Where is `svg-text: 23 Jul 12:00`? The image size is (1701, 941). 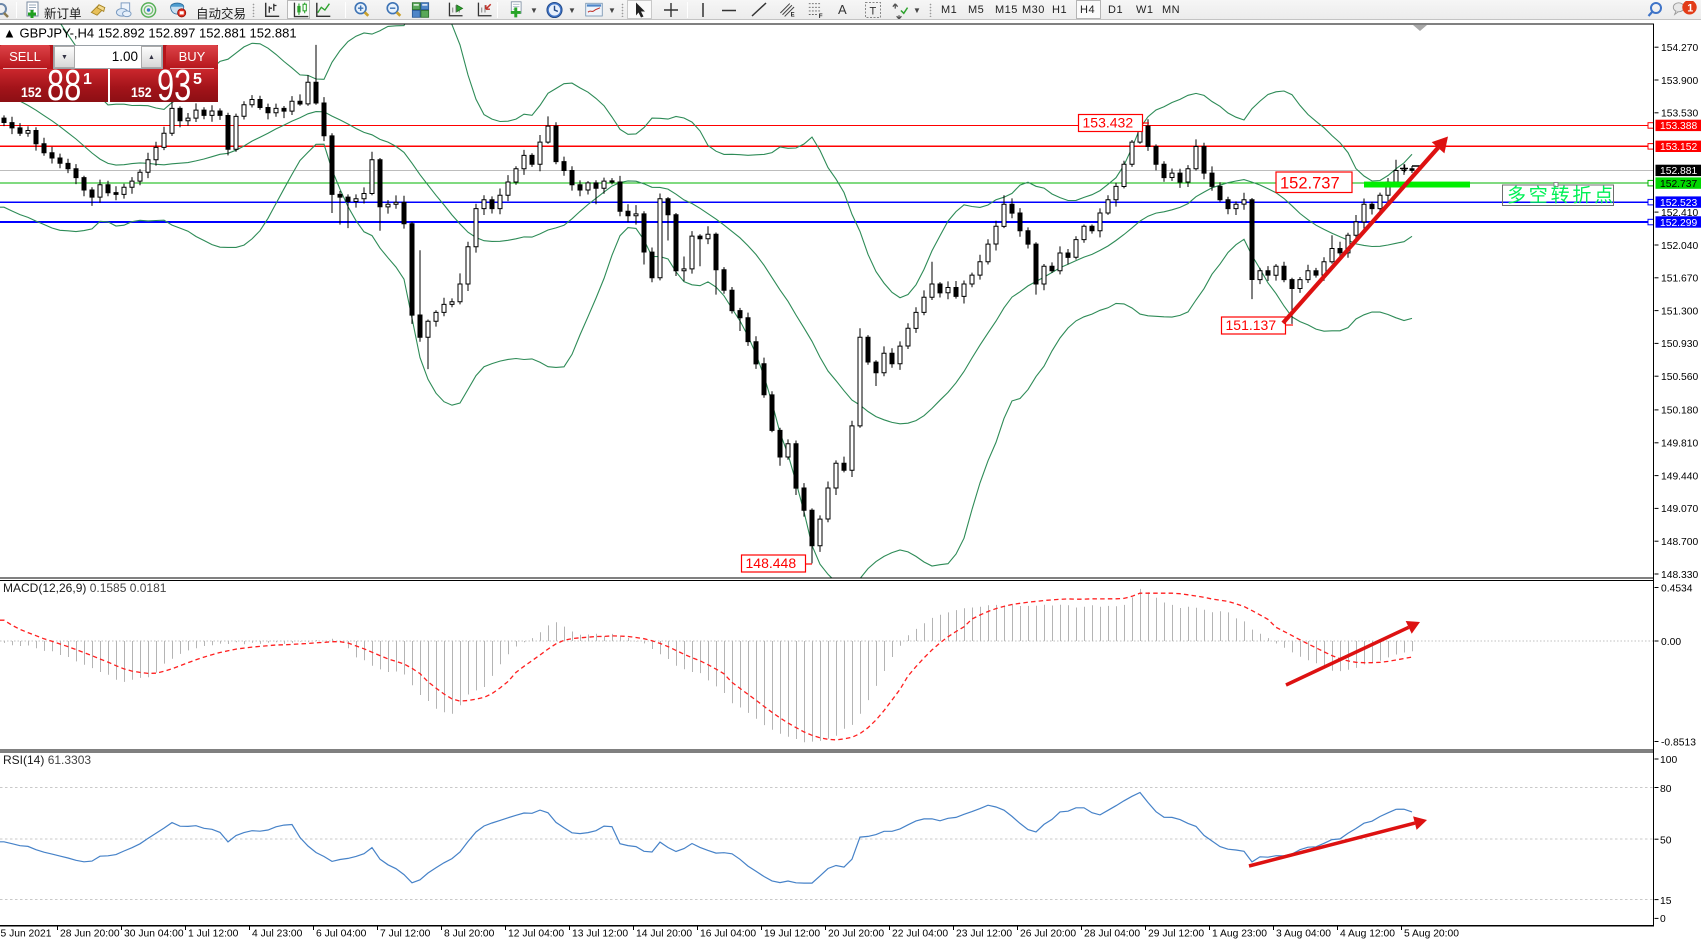
svg-text: 23 Jul 12:00 is located at coordinates (984, 934).